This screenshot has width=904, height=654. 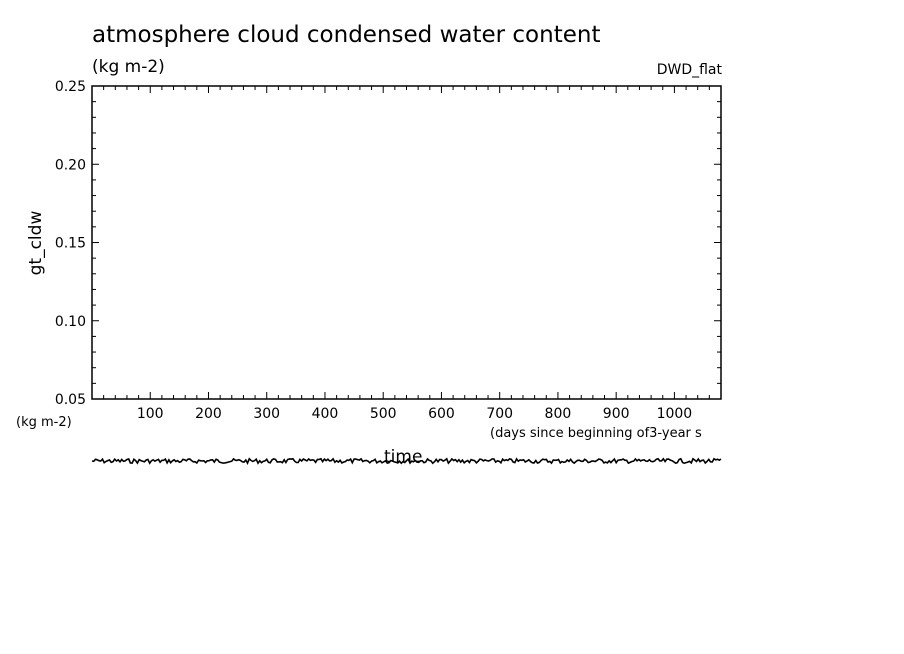 What do you see at coordinates (499, 414) in the screenshot?
I see `x-tick-label: 700` at bounding box center [499, 414].